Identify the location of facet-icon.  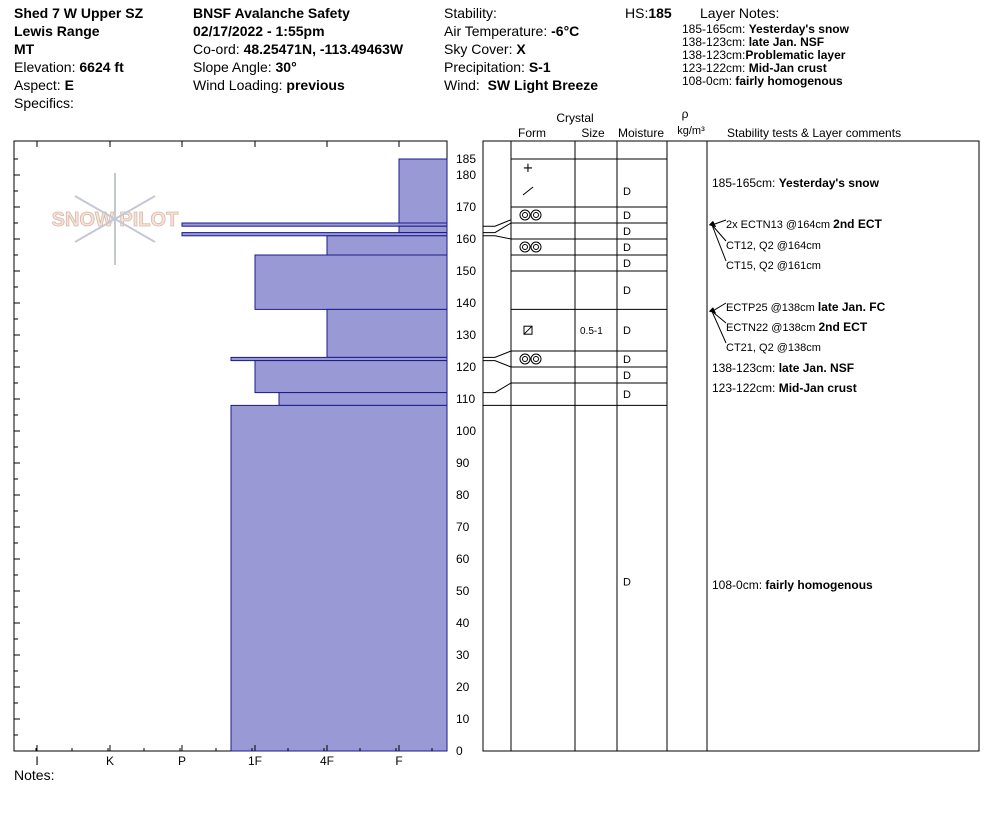
(528, 330).